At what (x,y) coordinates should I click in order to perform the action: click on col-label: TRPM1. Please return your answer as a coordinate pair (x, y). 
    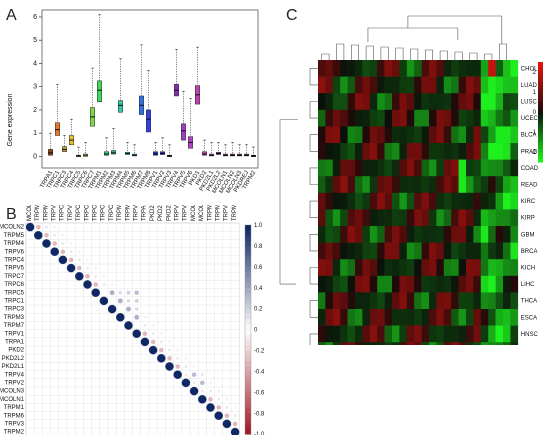
    Looking at the image, I should click on (210, 213).